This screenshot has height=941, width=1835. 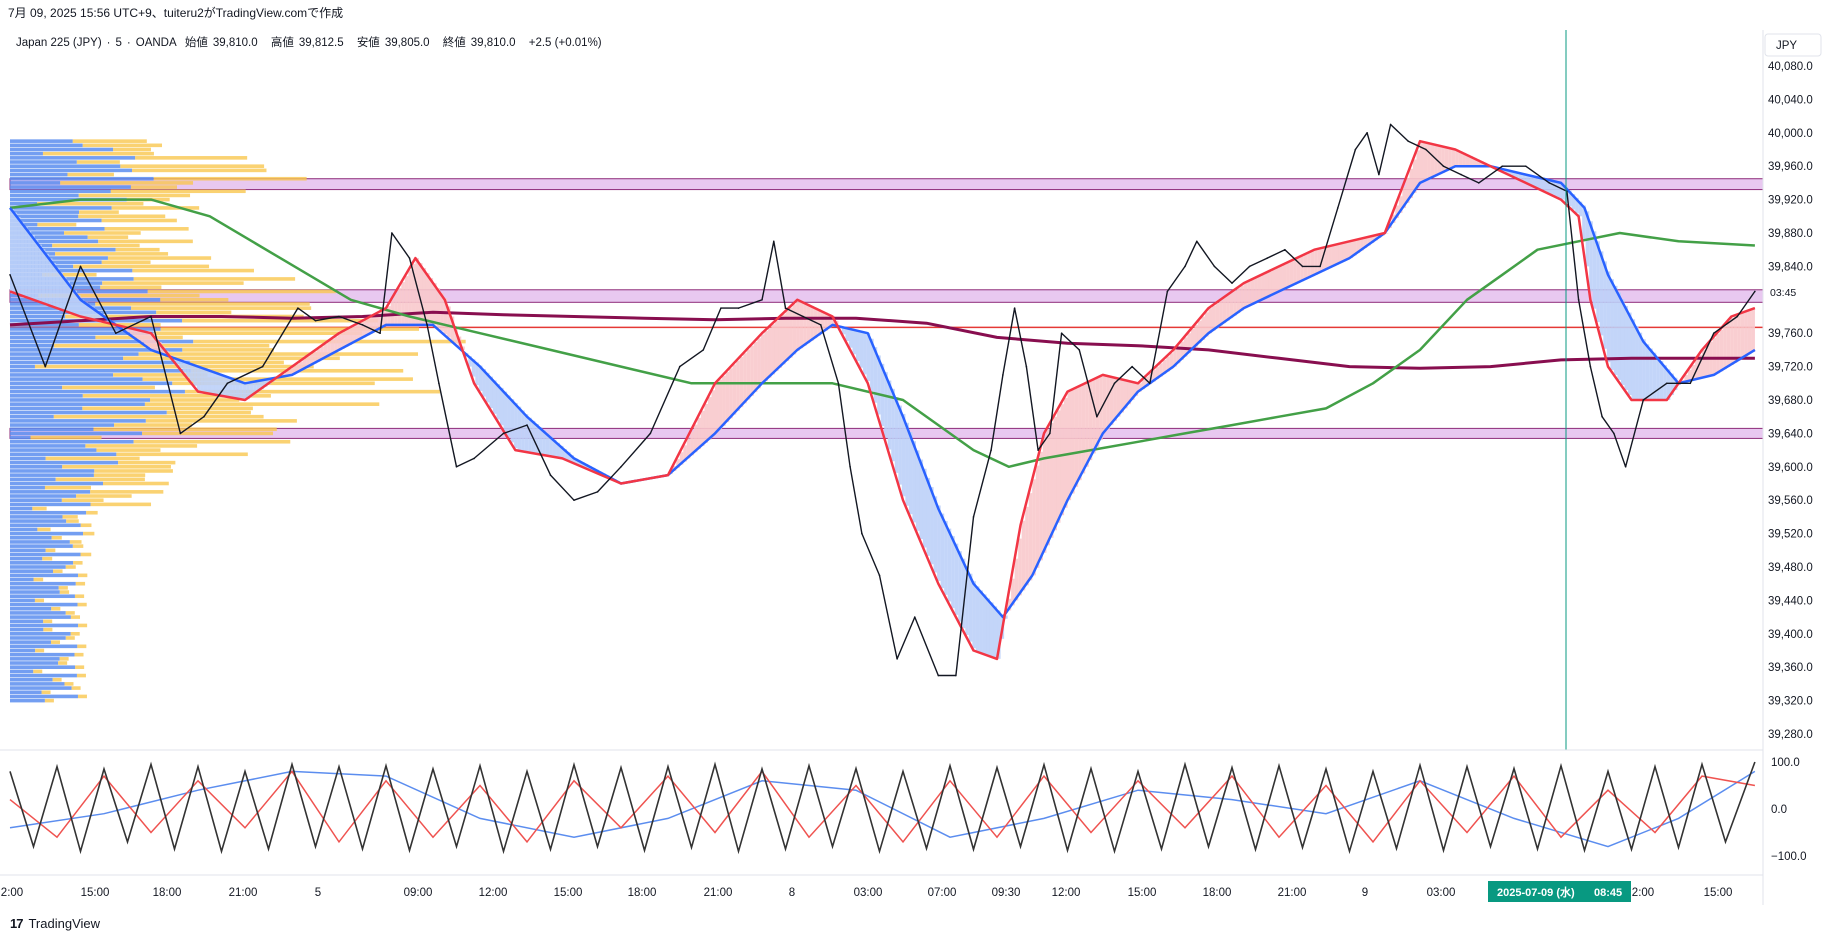 I want to click on currency-button, so click(x=1793, y=45).